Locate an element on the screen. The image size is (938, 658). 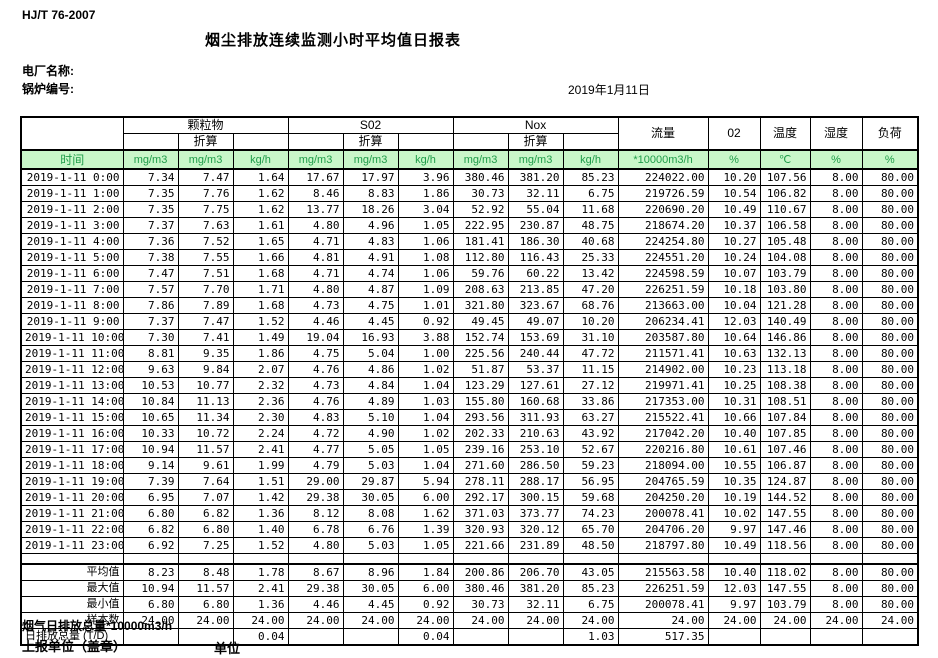
value-cell: 103.79 is located at coordinates (785, 273).